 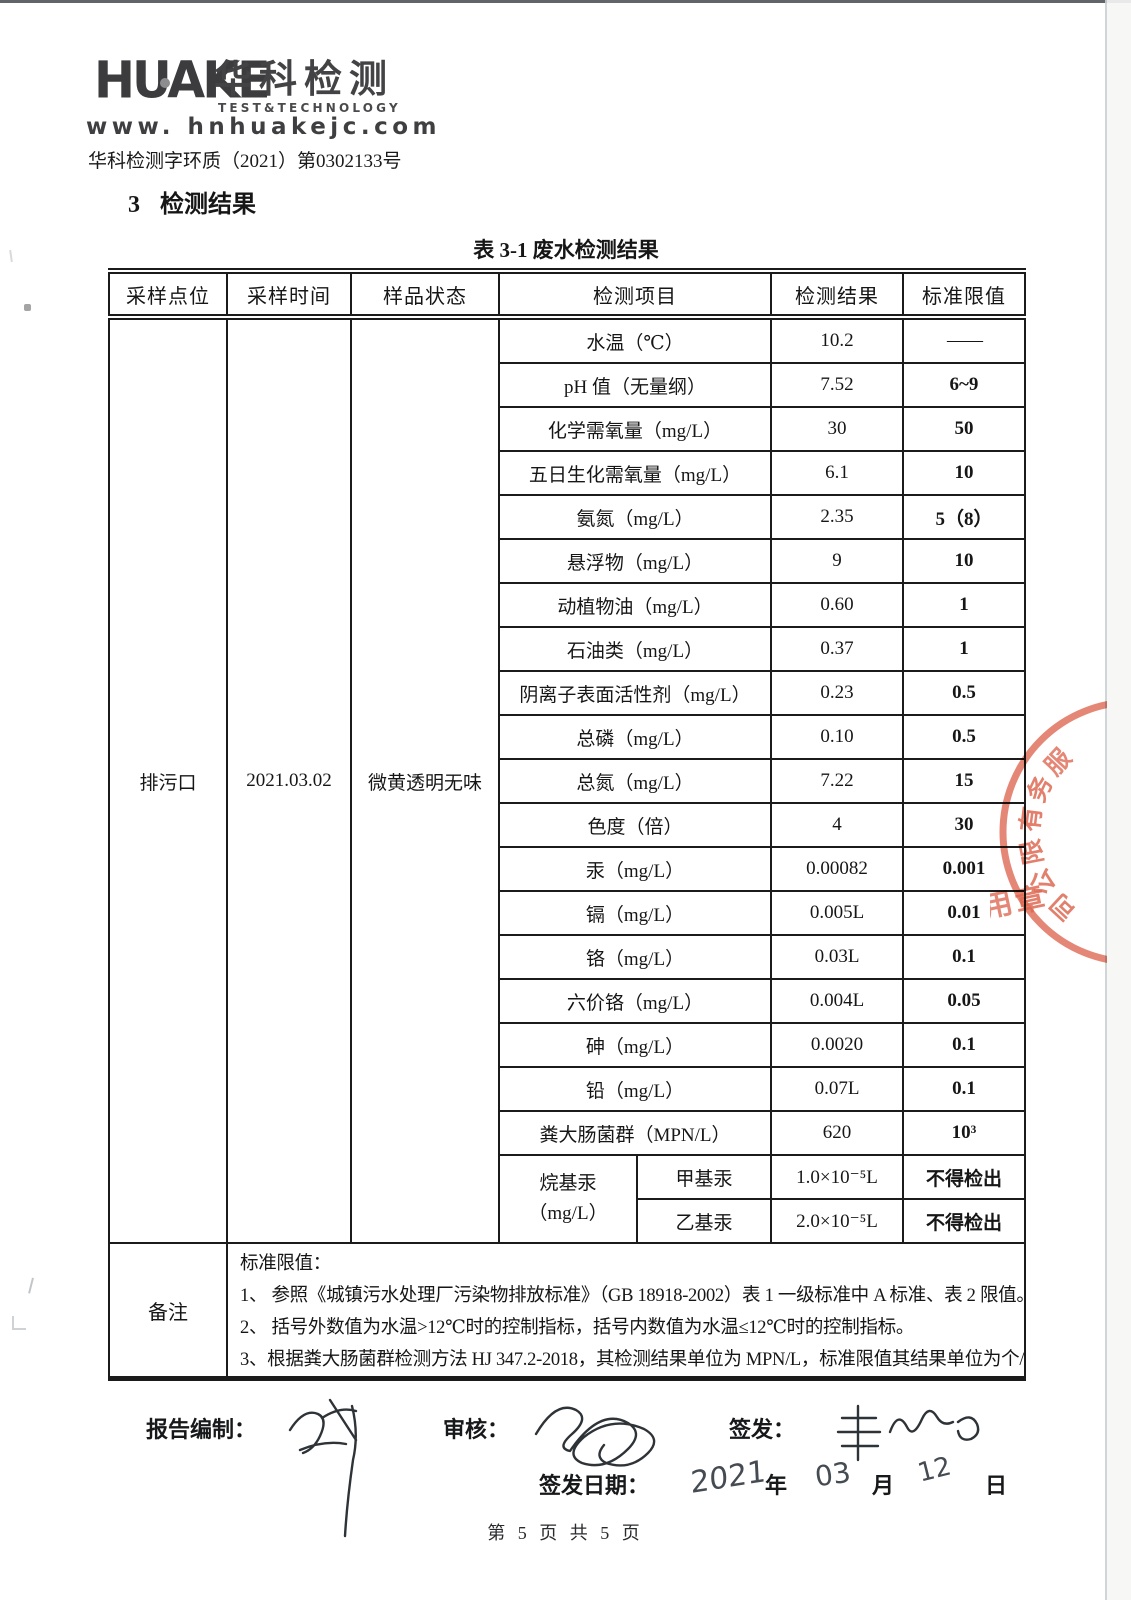 I want to click on stamp-char: 用, so click(x=1003, y=904).